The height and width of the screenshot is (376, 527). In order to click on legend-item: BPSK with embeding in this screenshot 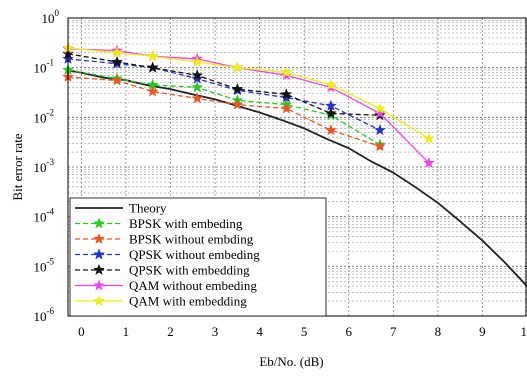, I will do `click(159, 223)`.